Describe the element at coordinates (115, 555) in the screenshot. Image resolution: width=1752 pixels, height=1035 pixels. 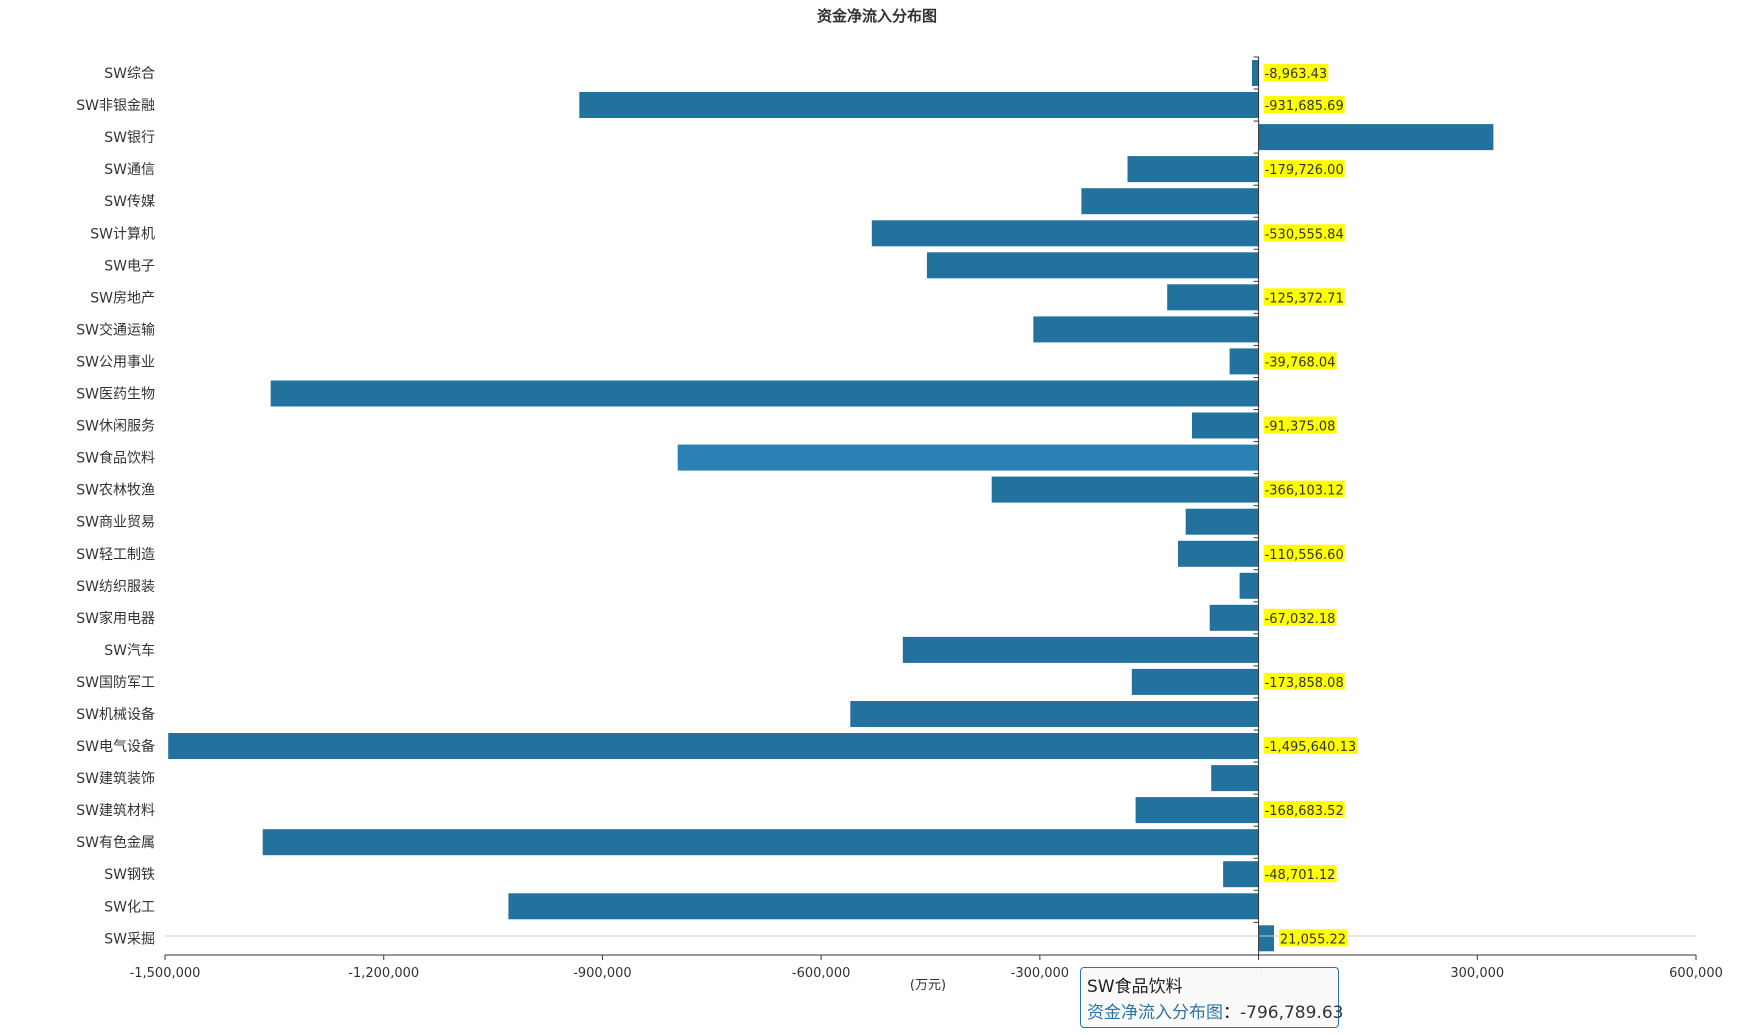
I see `y-tick-label: SW轻工制造` at that location.